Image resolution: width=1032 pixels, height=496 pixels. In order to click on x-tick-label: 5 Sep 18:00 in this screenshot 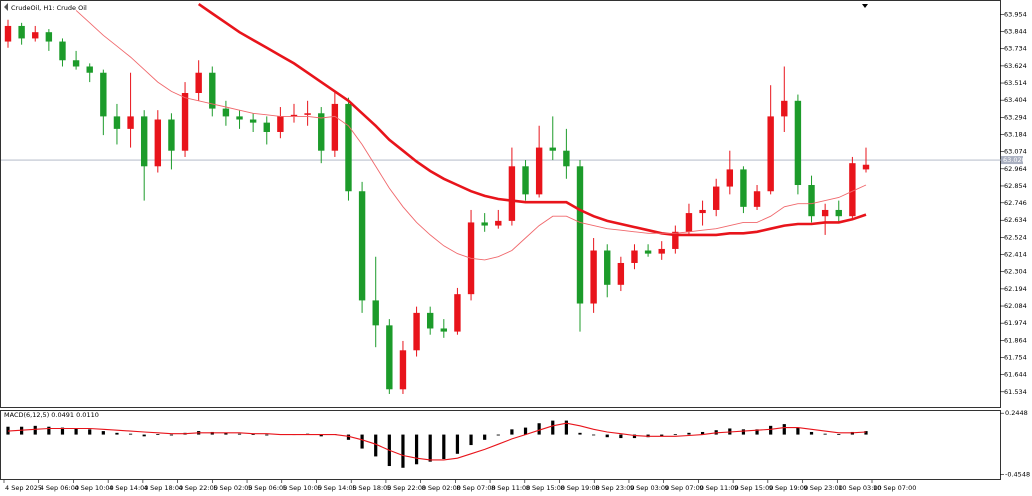, I will do `click(371, 488)`.